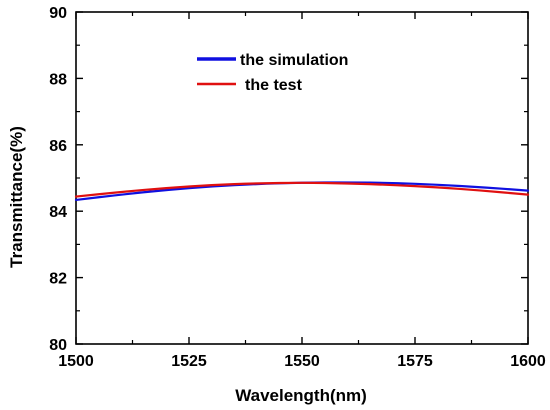 The image size is (550, 410). What do you see at coordinates (294, 60) in the screenshot?
I see `legend-label: the simulation` at bounding box center [294, 60].